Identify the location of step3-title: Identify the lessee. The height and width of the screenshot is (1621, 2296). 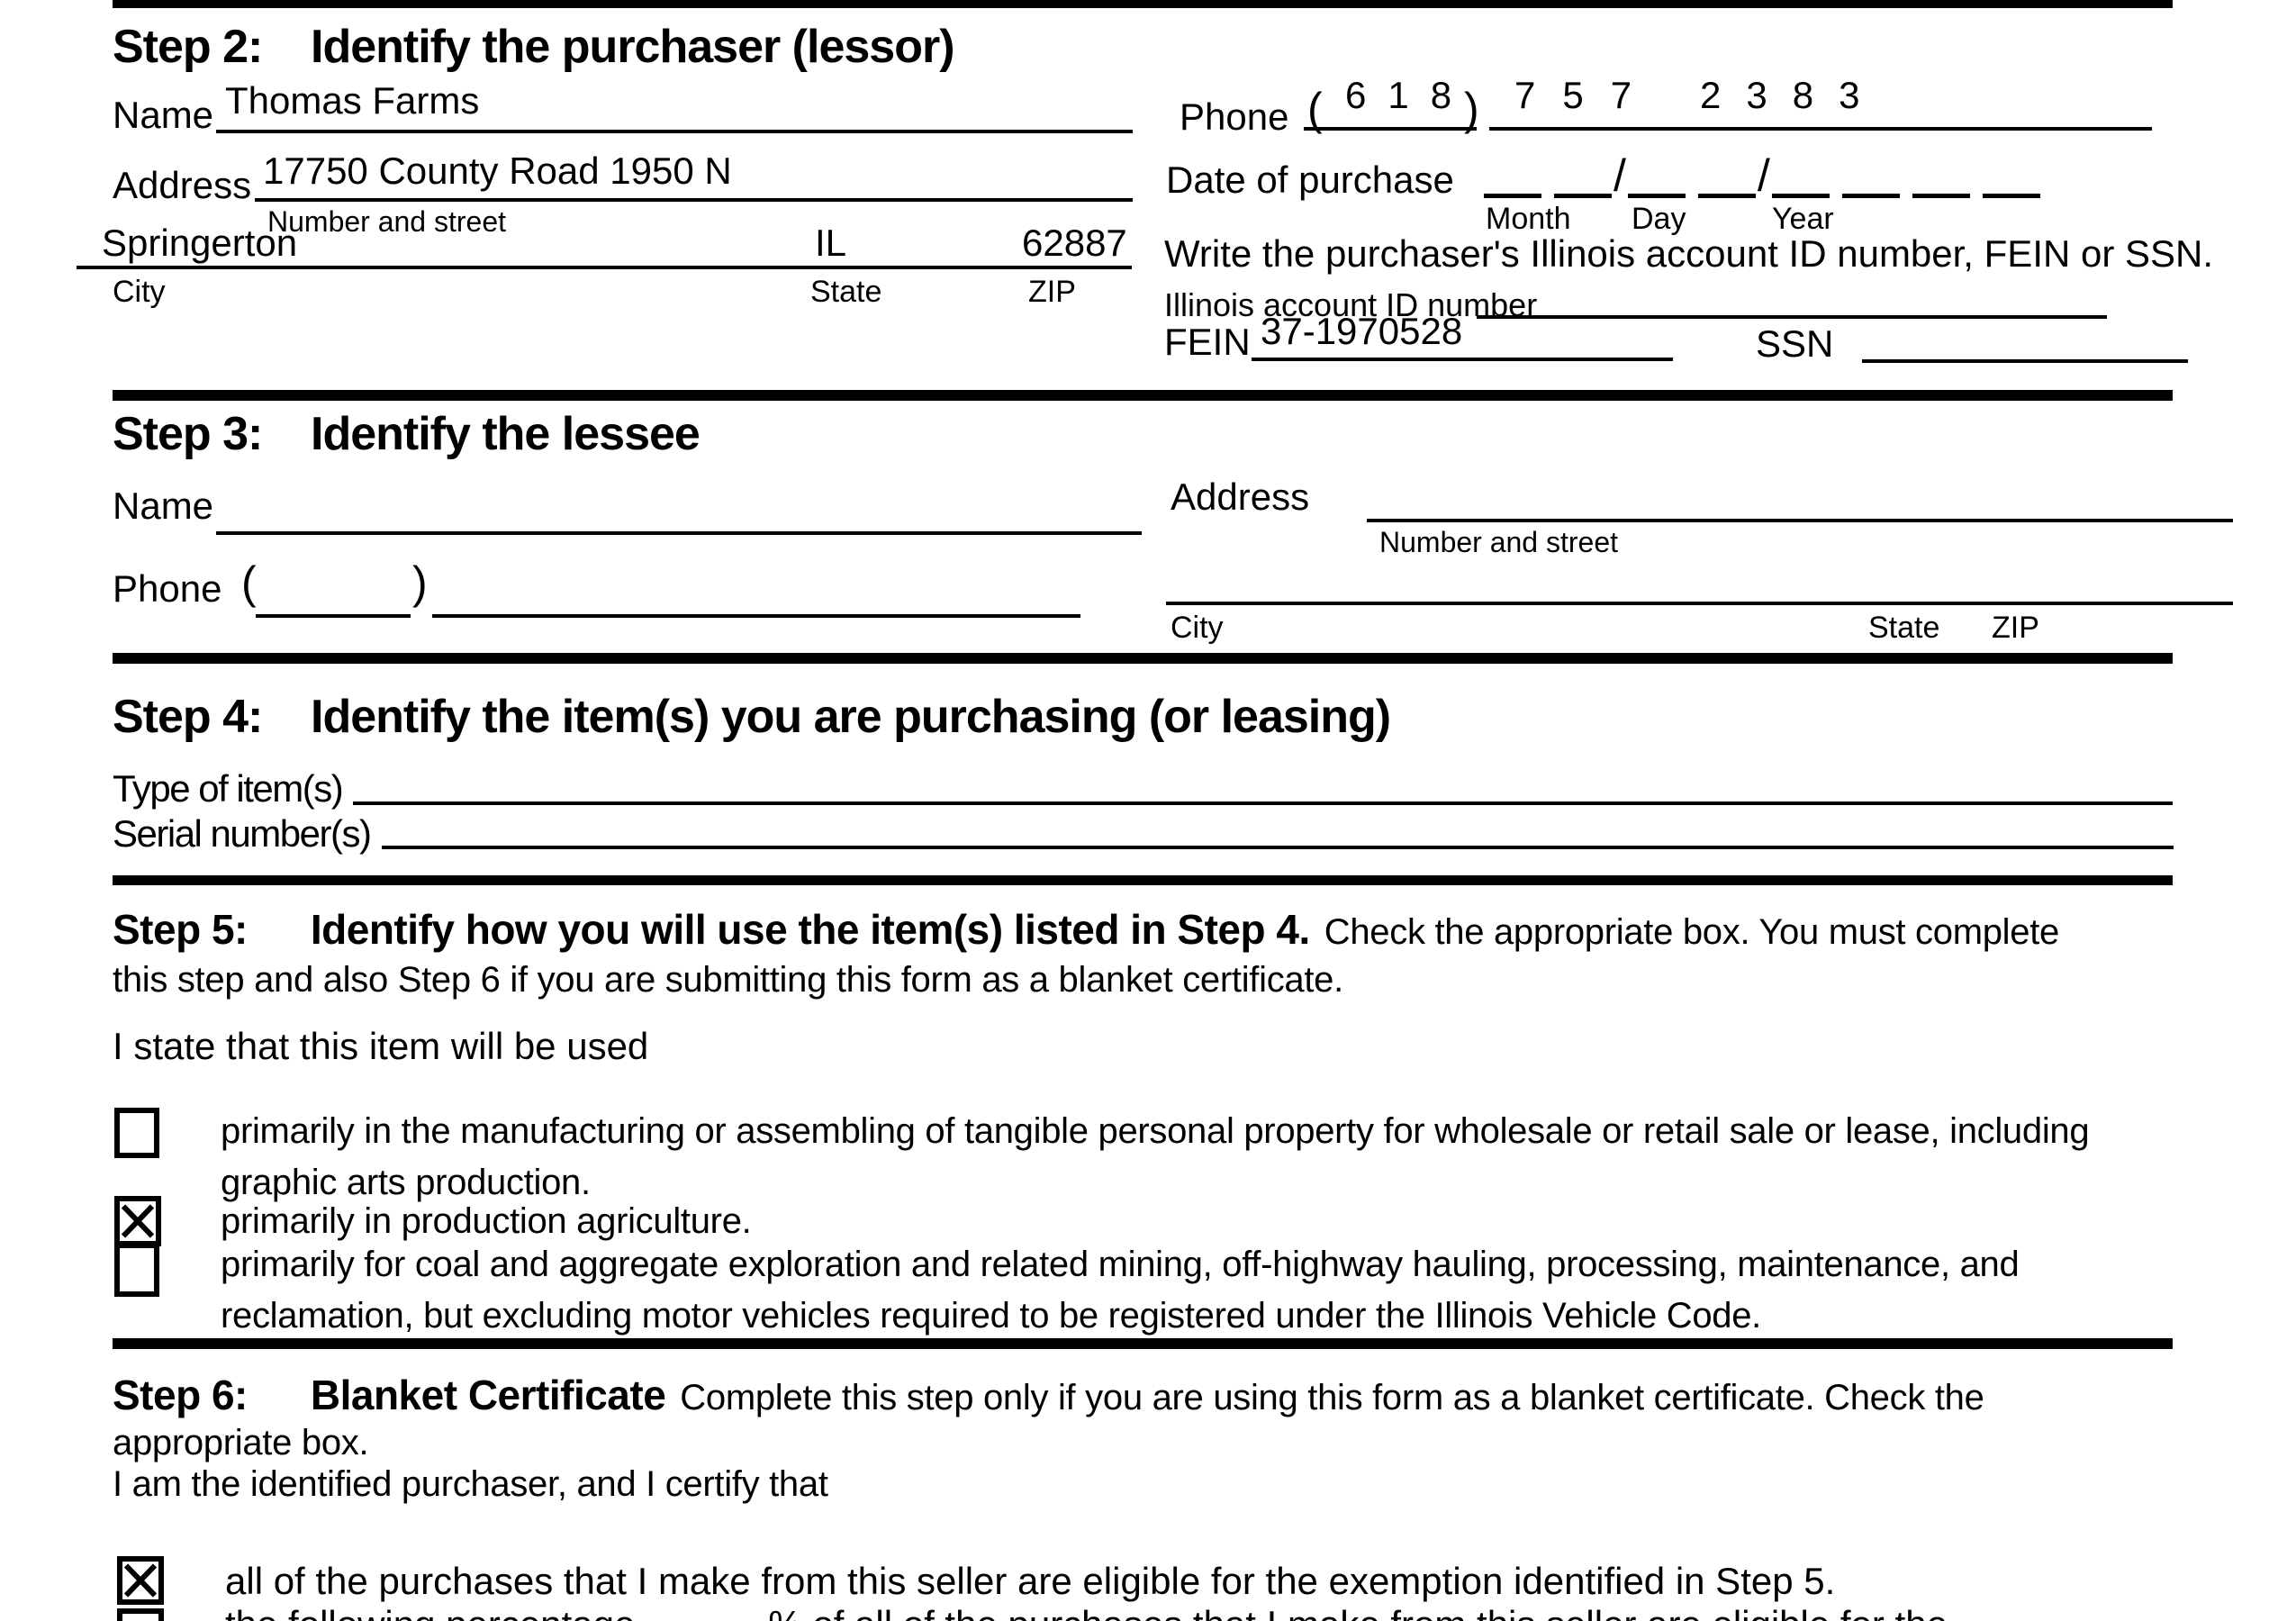
(506, 434).